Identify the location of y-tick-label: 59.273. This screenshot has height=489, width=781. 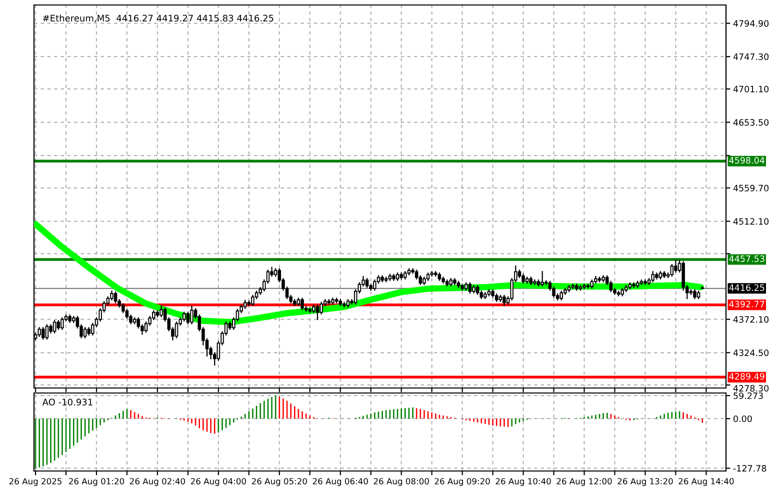
(748, 396).